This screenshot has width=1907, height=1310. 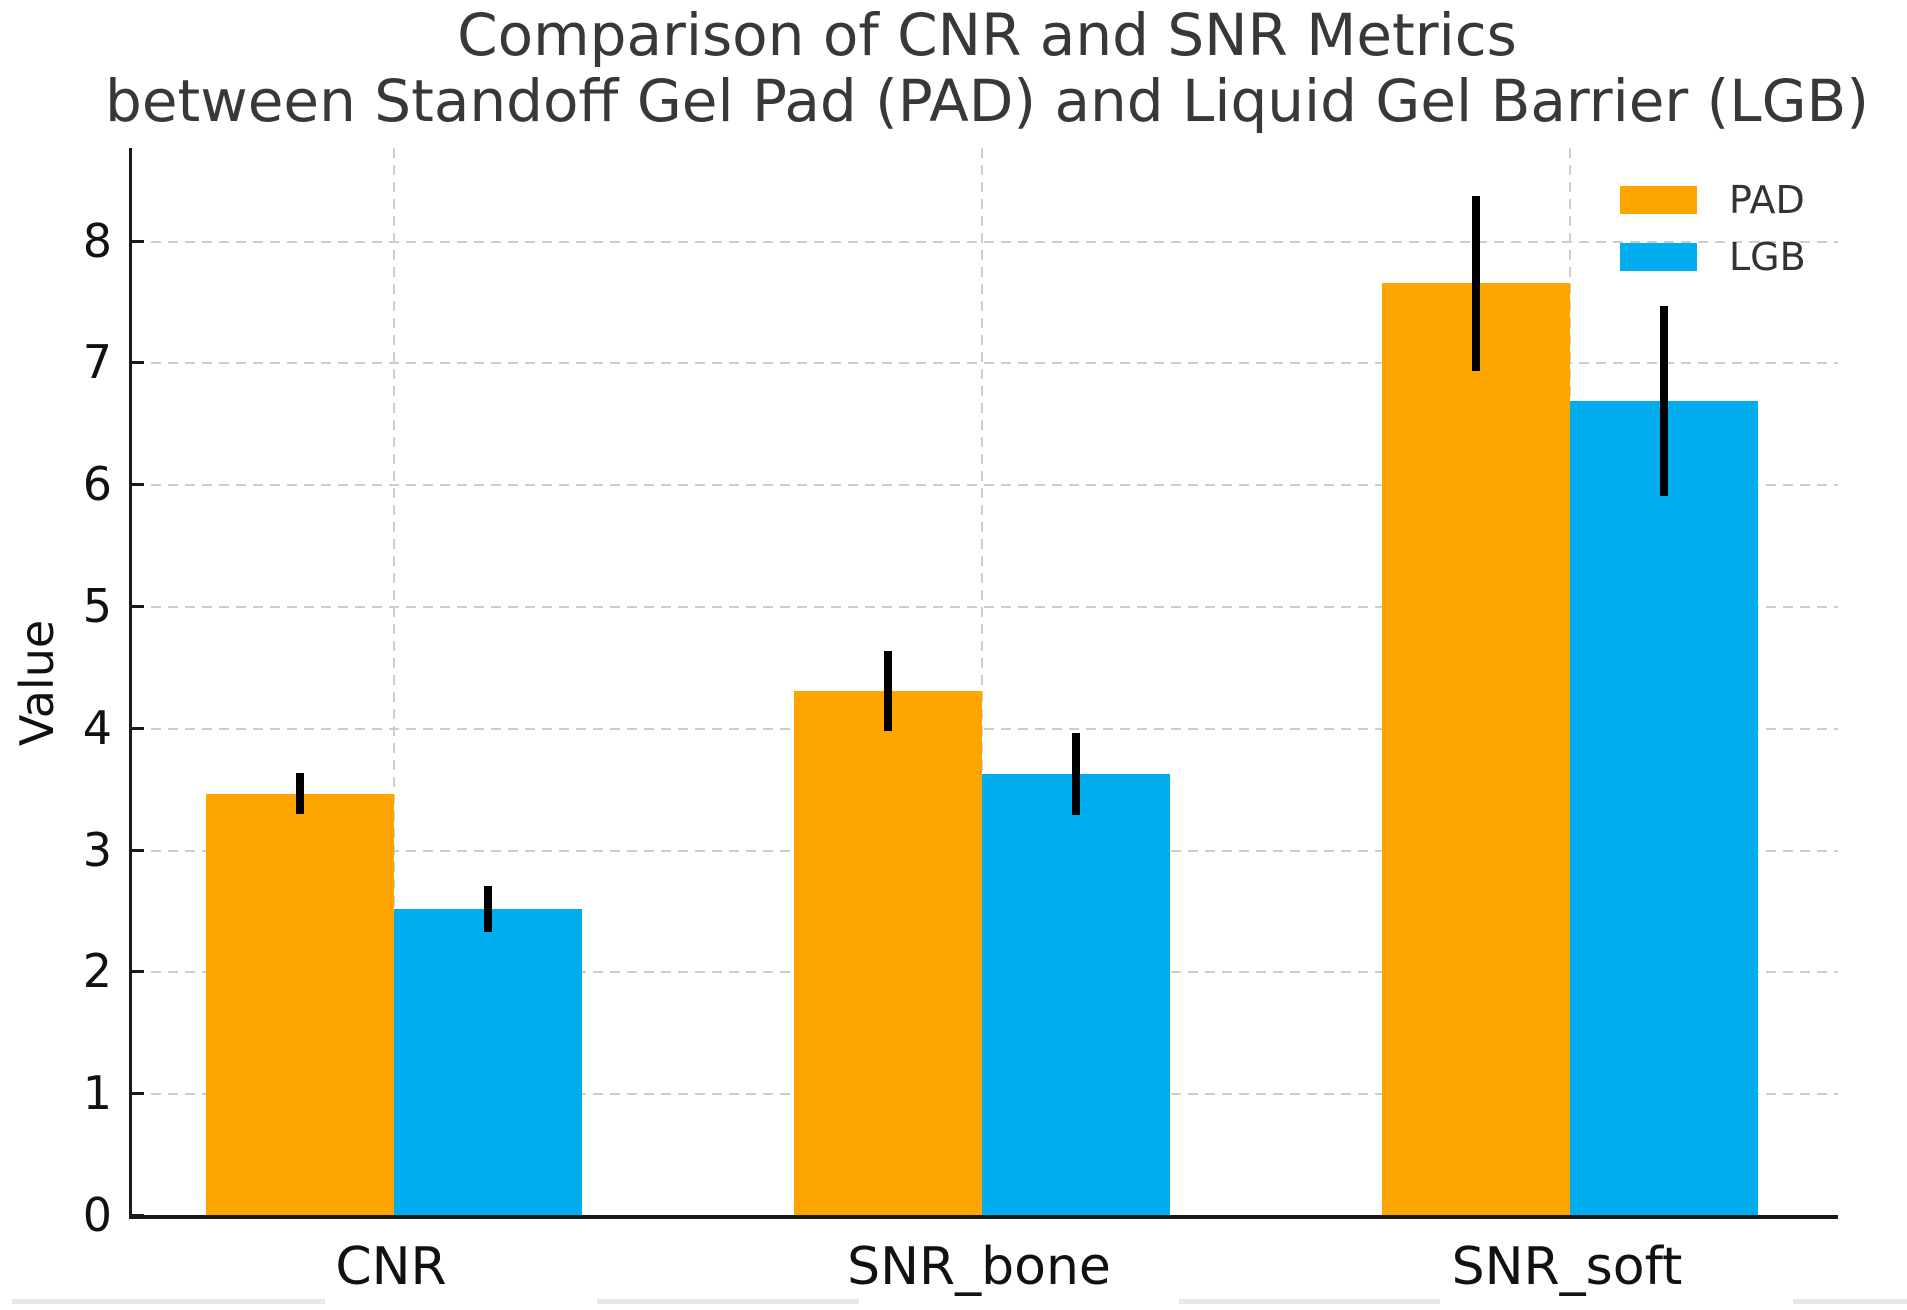 I want to click on bar-lgb-cnr, so click(x=488, y=1062).